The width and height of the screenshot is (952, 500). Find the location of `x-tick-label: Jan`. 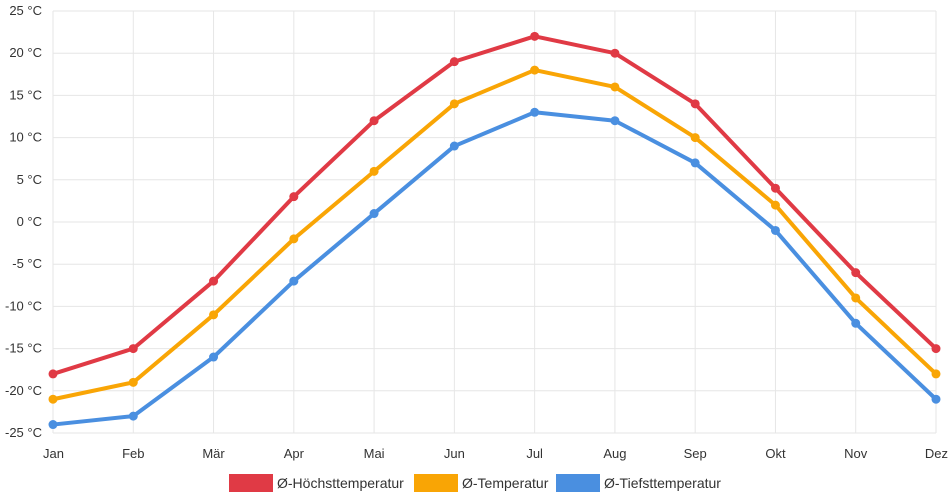

x-tick-label: Jan is located at coordinates (53, 453).